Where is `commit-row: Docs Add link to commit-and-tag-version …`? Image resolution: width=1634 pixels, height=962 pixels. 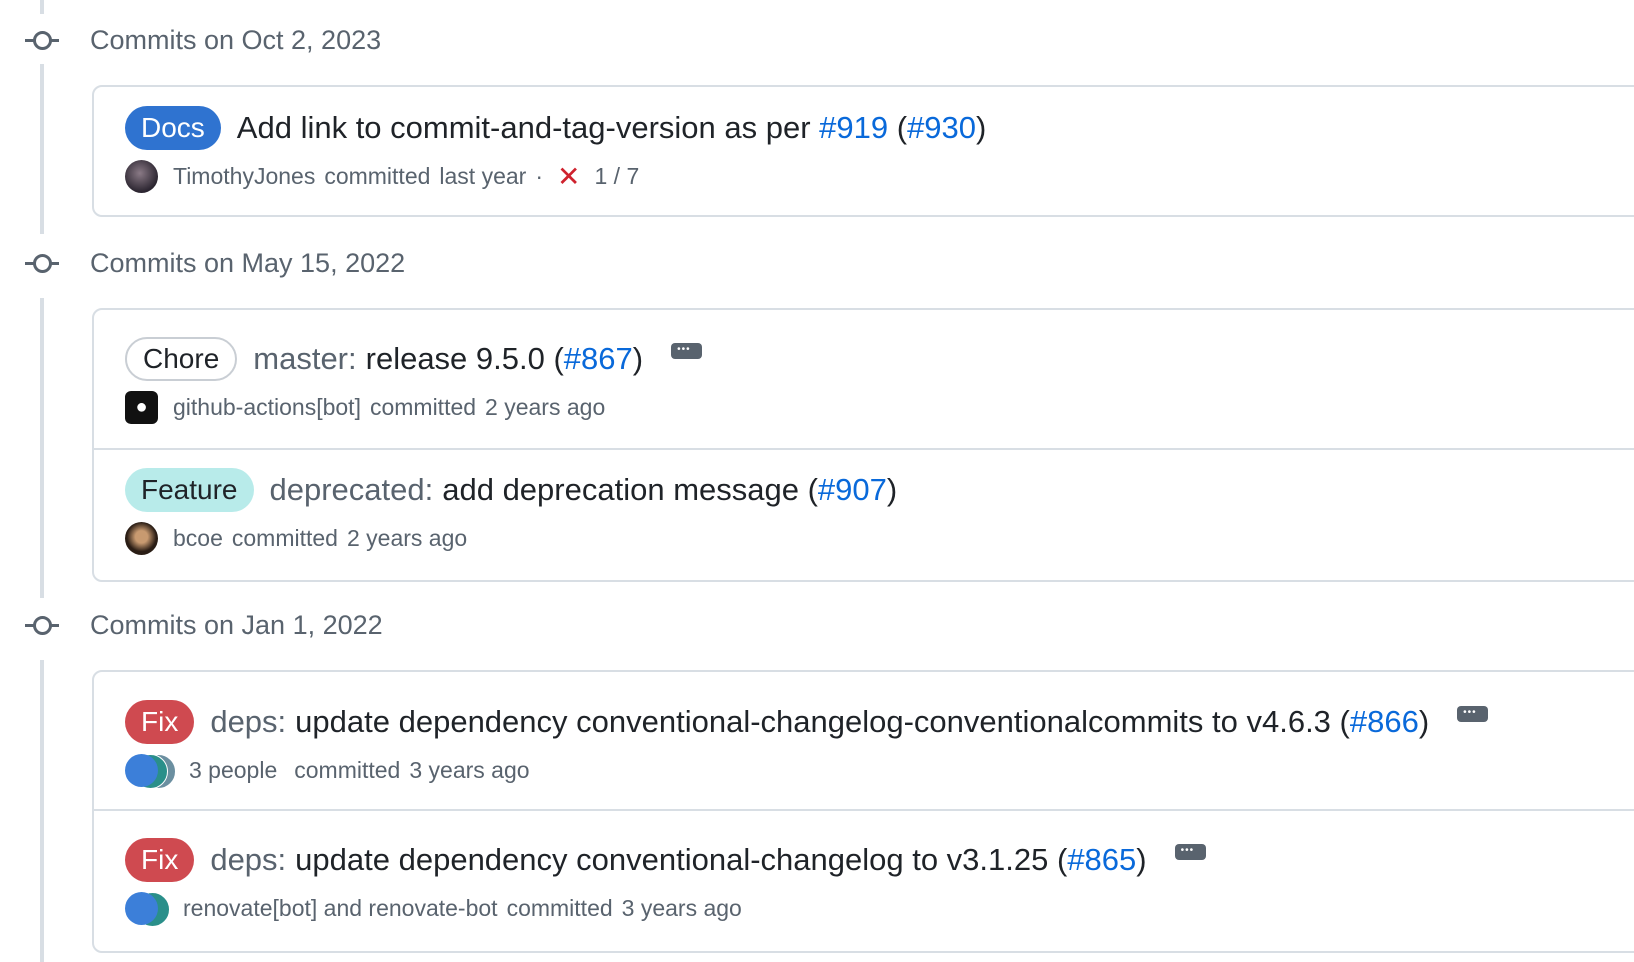 commit-row: Docs Add link to commit-and-tag-version … is located at coordinates (864, 151).